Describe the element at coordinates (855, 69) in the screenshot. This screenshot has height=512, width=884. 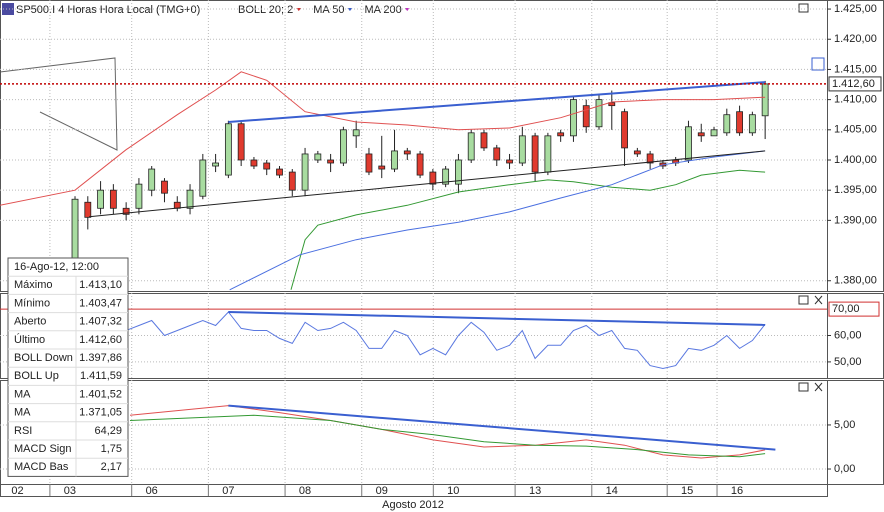
I see `y-tick-label: 1.415,00` at that location.